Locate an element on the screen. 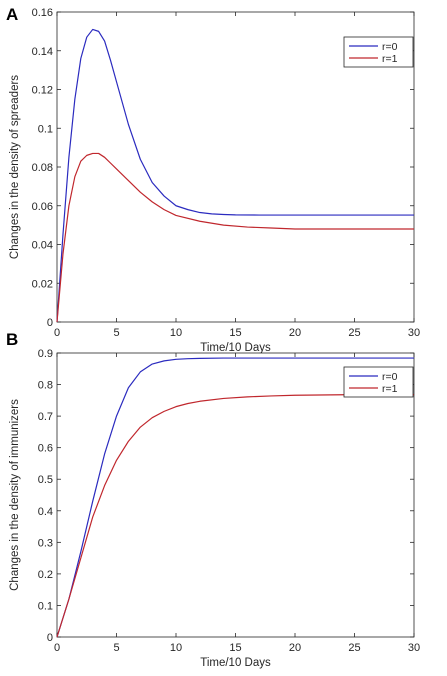  panel-letter-a: A is located at coordinates (12, 14).